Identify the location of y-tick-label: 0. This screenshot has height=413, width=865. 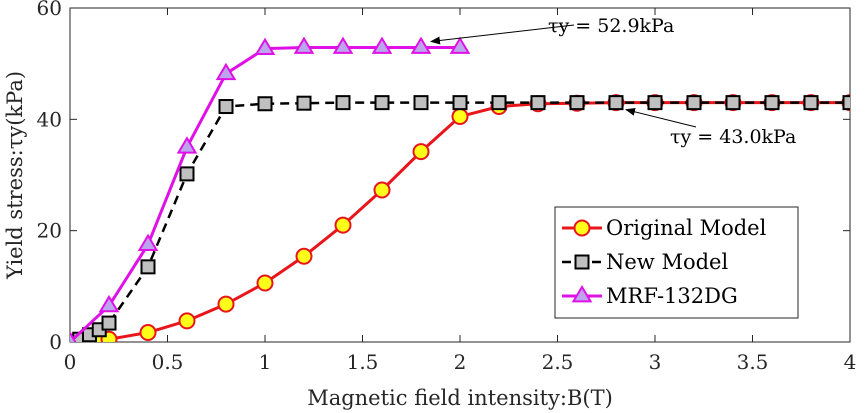
(55, 342).